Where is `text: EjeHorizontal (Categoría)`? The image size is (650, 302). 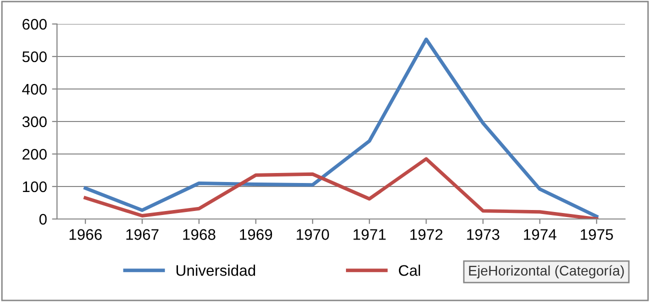
text: EjeHorizontal (Categoría) is located at coordinates (546, 271).